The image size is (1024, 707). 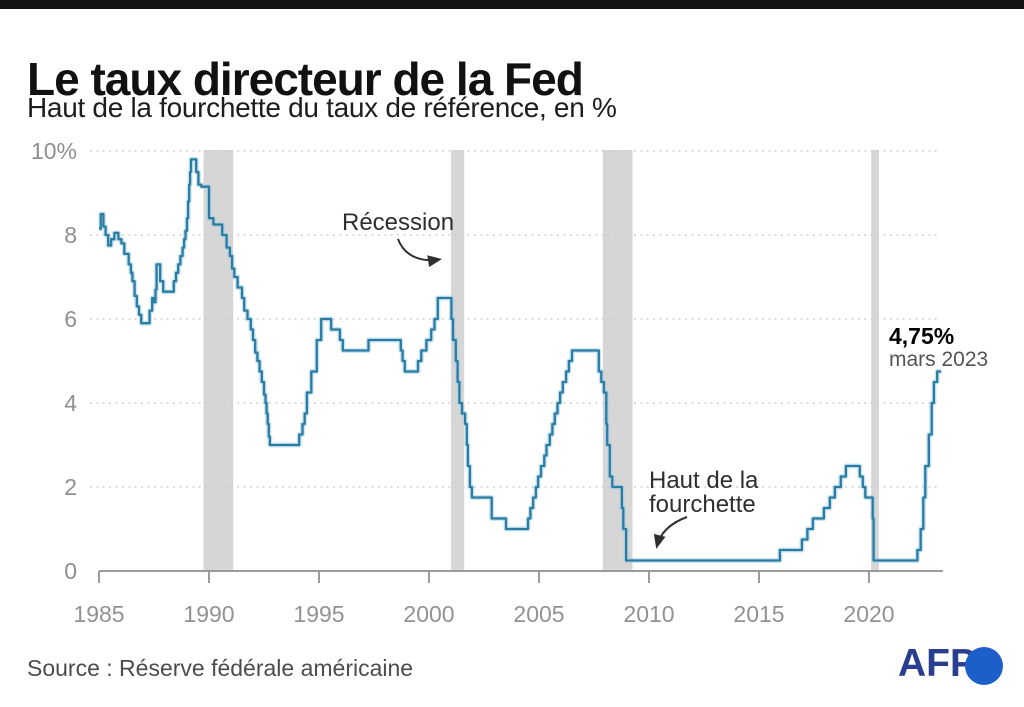 I want to click on y-axis-label: 10%, so click(x=53, y=151).